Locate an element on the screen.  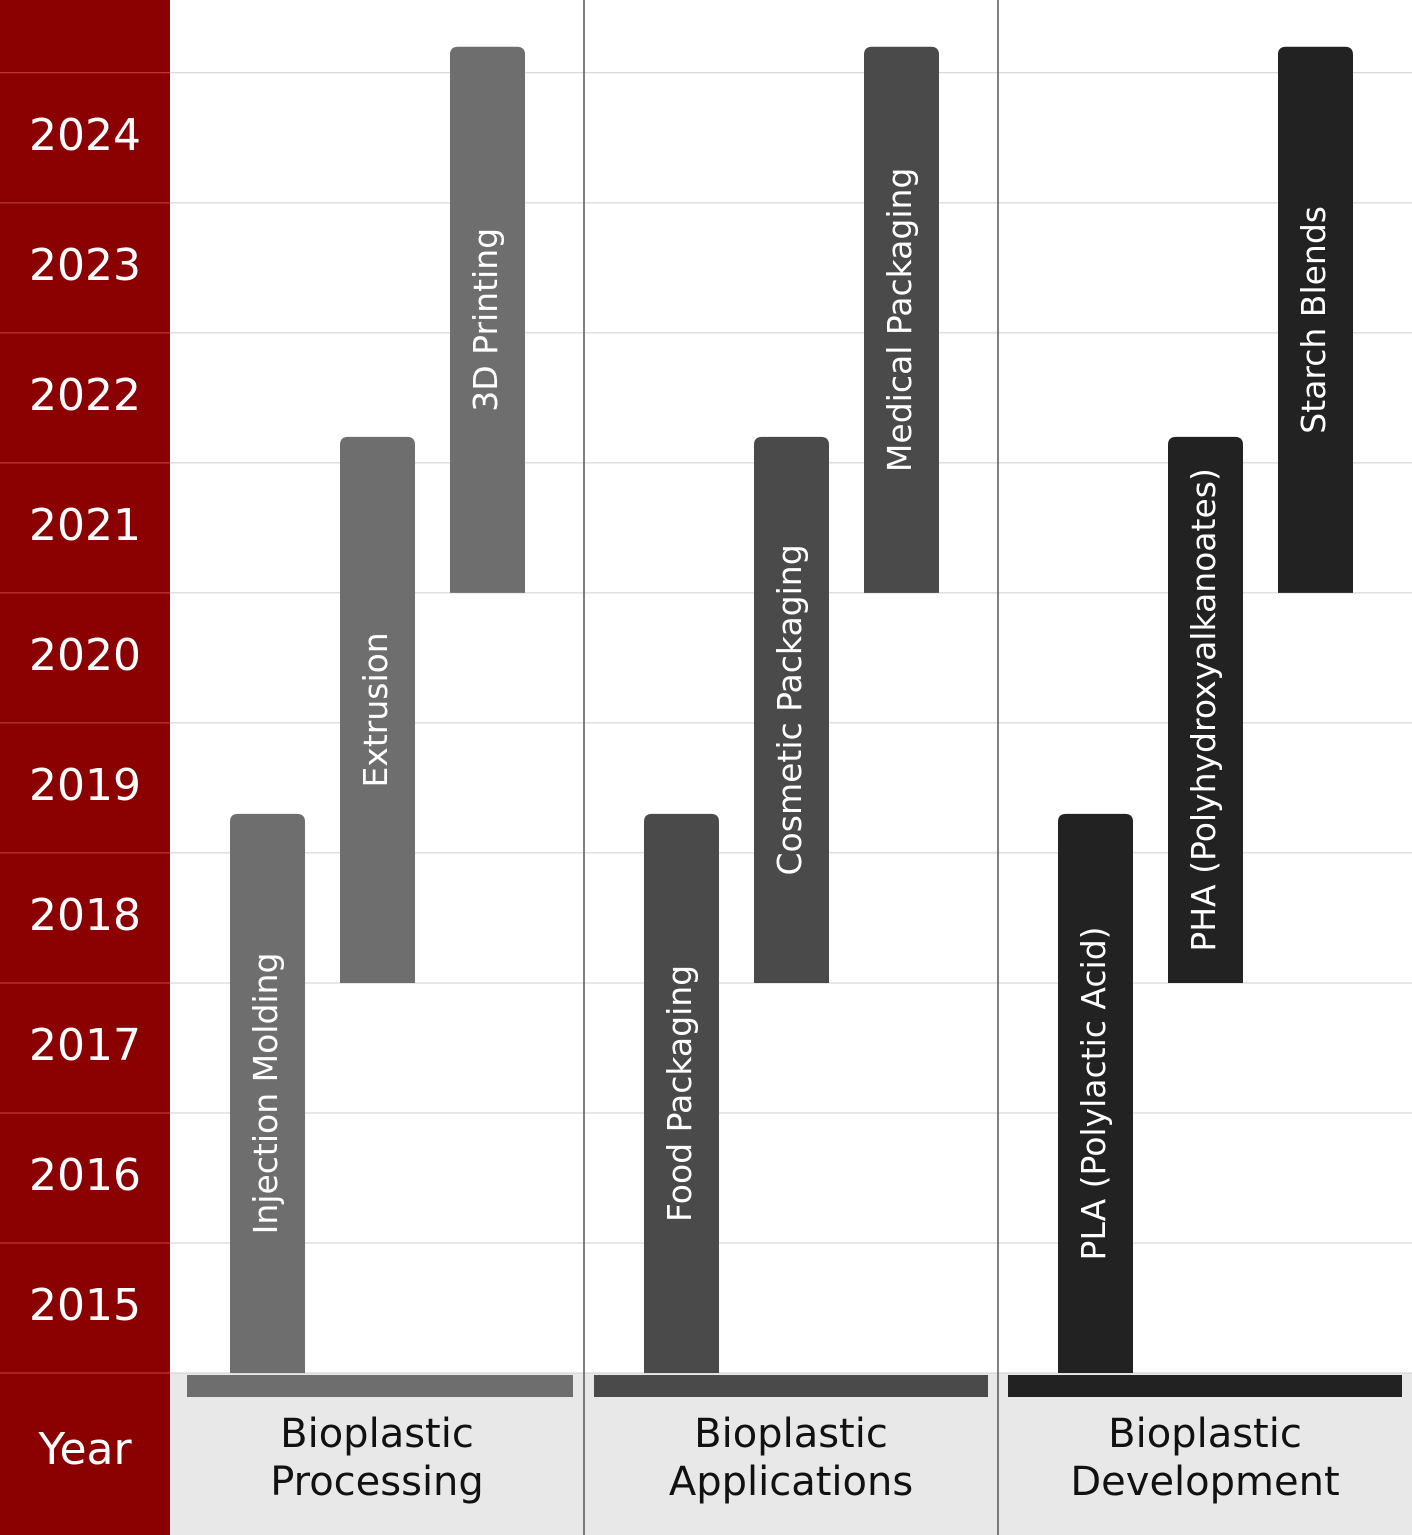
task-label: PLA (Polylactic Acid) is located at coordinates (1093, 1093).